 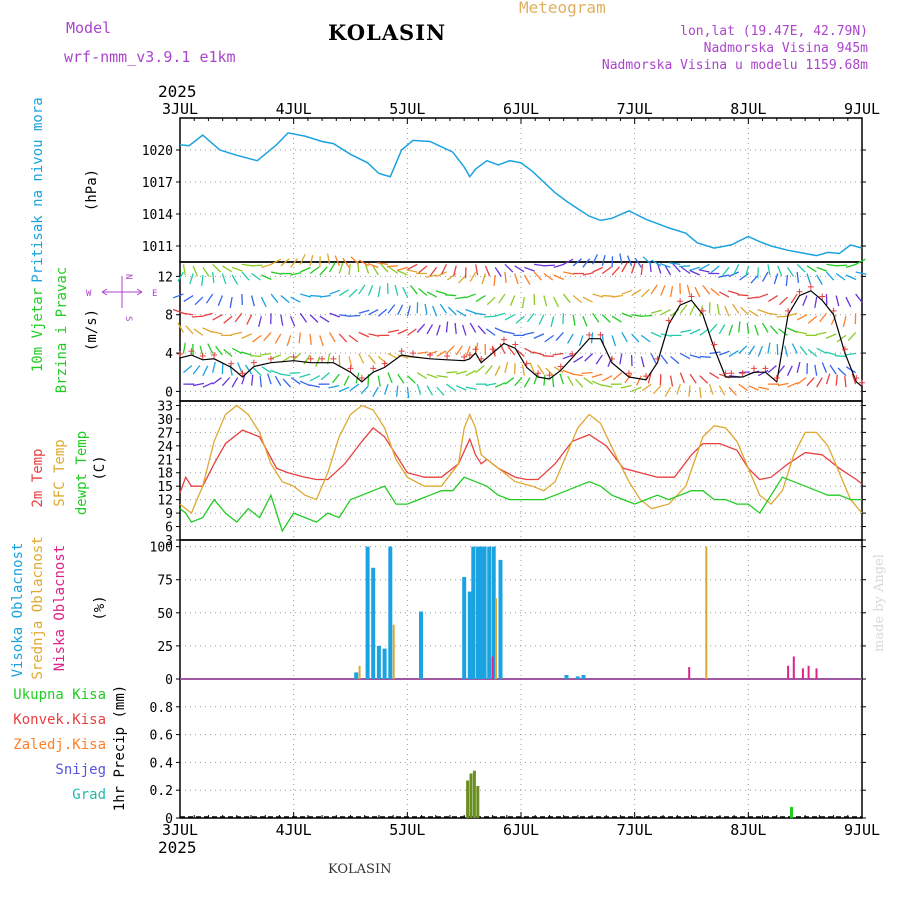 What do you see at coordinates (393, 651) in the screenshot?
I see `cloud-mid-bar` at bounding box center [393, 651].